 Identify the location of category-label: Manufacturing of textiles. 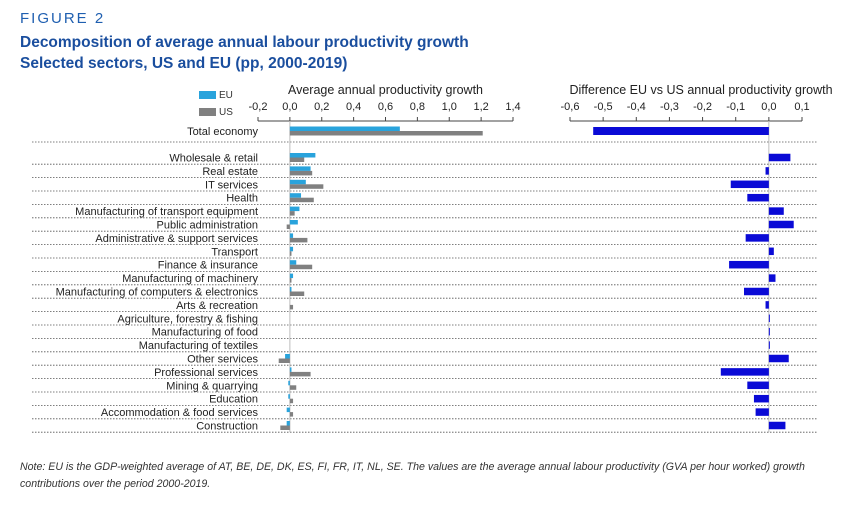
(199, 346).